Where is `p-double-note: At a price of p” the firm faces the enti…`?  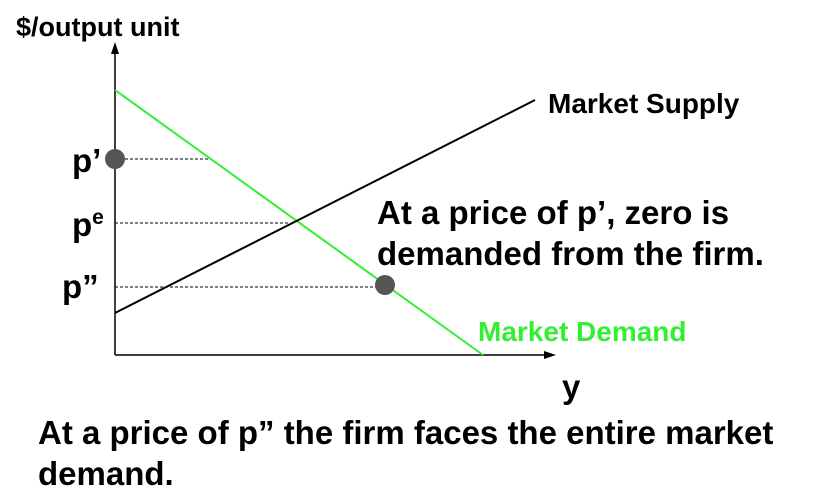 p-double-note: At a price of p” the firm faces the enti… is located at coordinates (406, 453).